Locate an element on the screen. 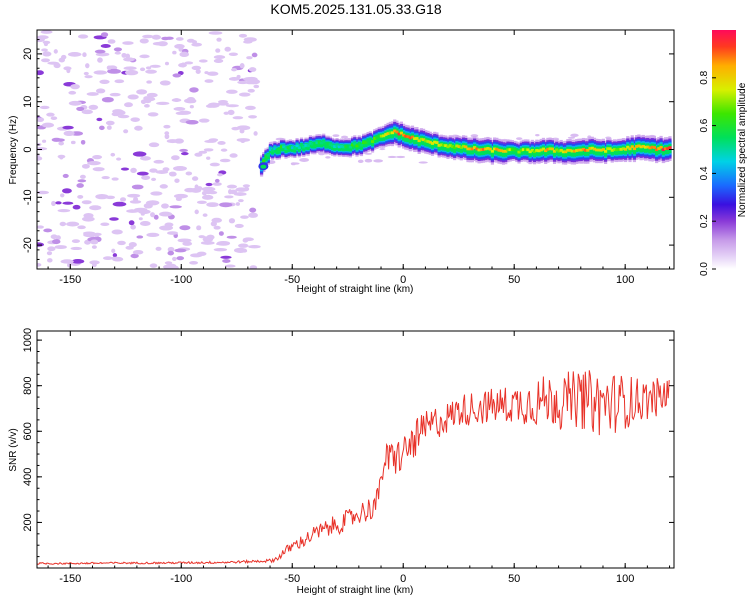  ridge-start-core is located at coordinates (263, 166).